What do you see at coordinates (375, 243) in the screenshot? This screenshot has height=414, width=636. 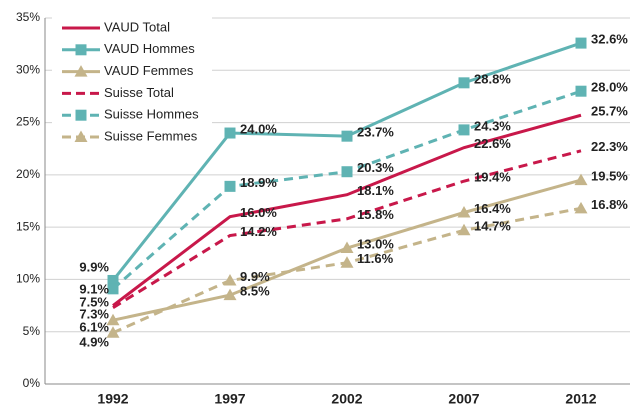 I see `value-label: 13.0%` at bounding box center [375, 243].